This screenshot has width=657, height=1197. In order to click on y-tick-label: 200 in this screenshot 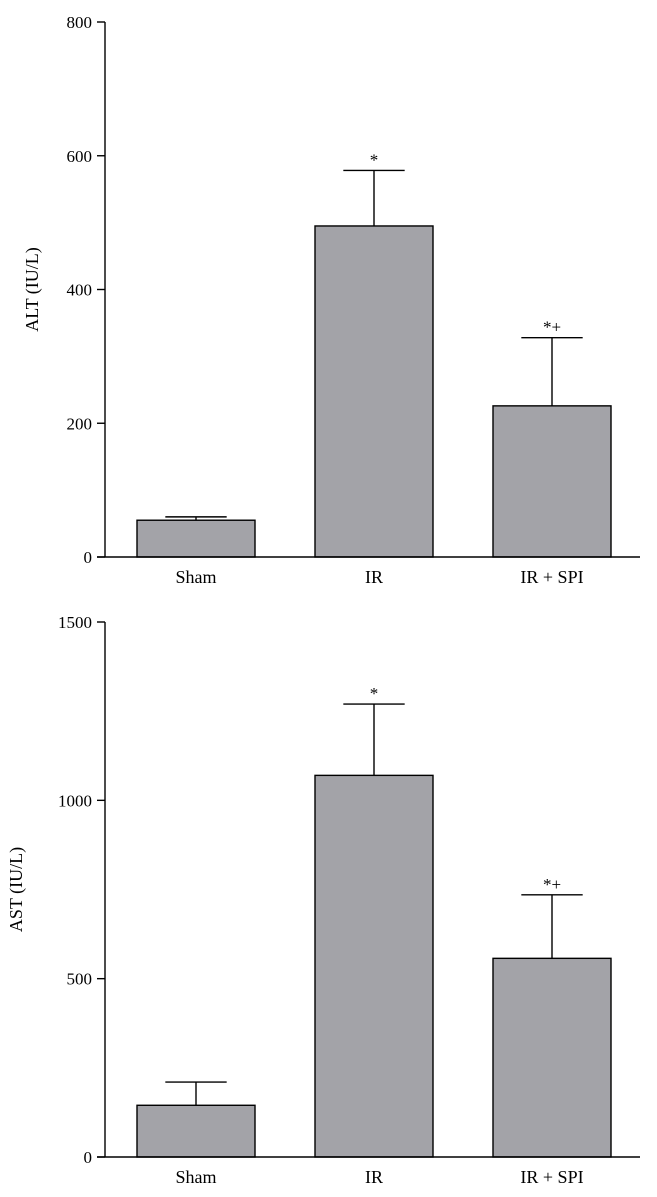, I will do `click(80, 423)`.